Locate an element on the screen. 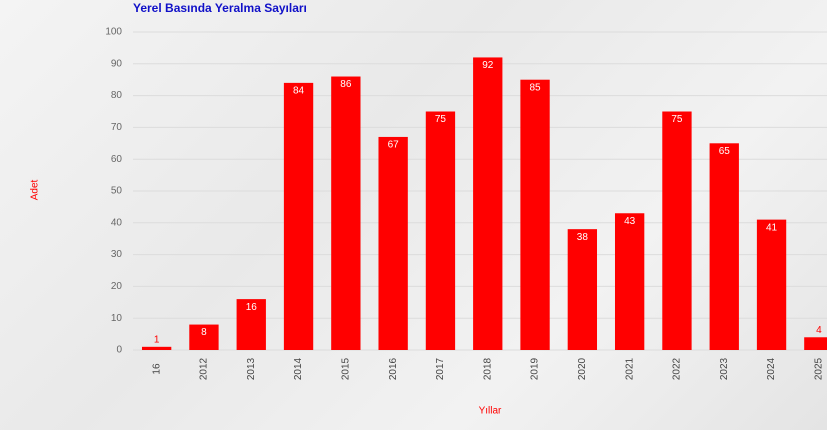 The image size is (827, 430). x-axis-label: Yıllar is located at coordinates (490, 411).